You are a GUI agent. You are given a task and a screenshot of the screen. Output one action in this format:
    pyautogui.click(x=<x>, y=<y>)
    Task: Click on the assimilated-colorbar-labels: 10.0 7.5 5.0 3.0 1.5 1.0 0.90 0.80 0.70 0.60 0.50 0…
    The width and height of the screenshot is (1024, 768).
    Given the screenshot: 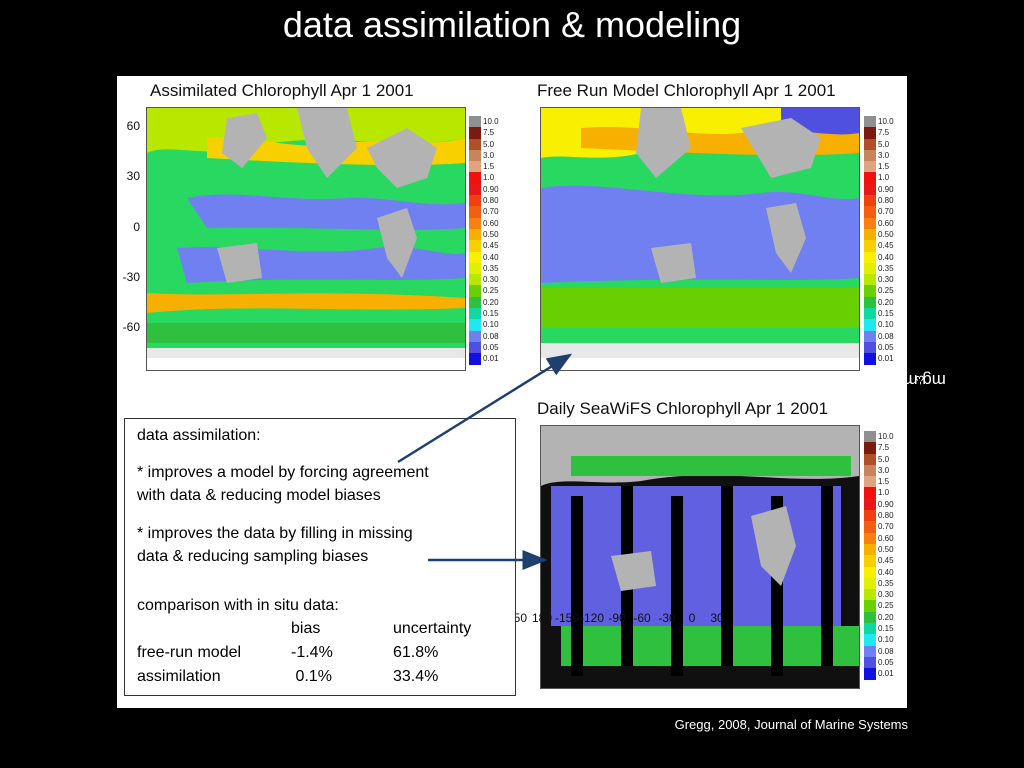 What is the action you would take?
    pyautogui.click(x=491, y=240)
    